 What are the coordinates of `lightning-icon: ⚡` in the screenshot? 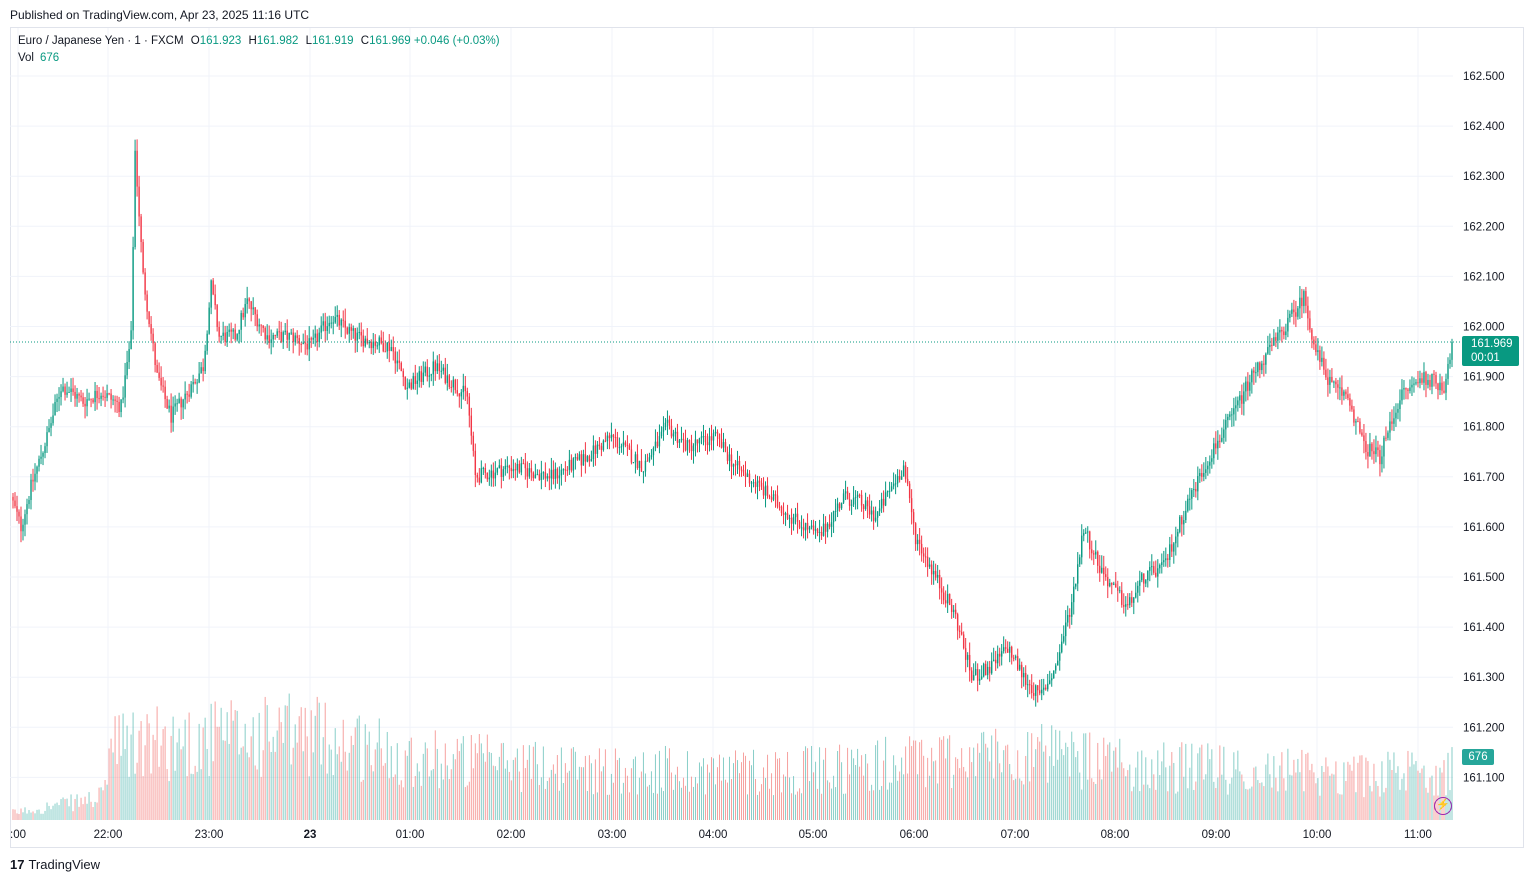 It's located at (1443, 806).